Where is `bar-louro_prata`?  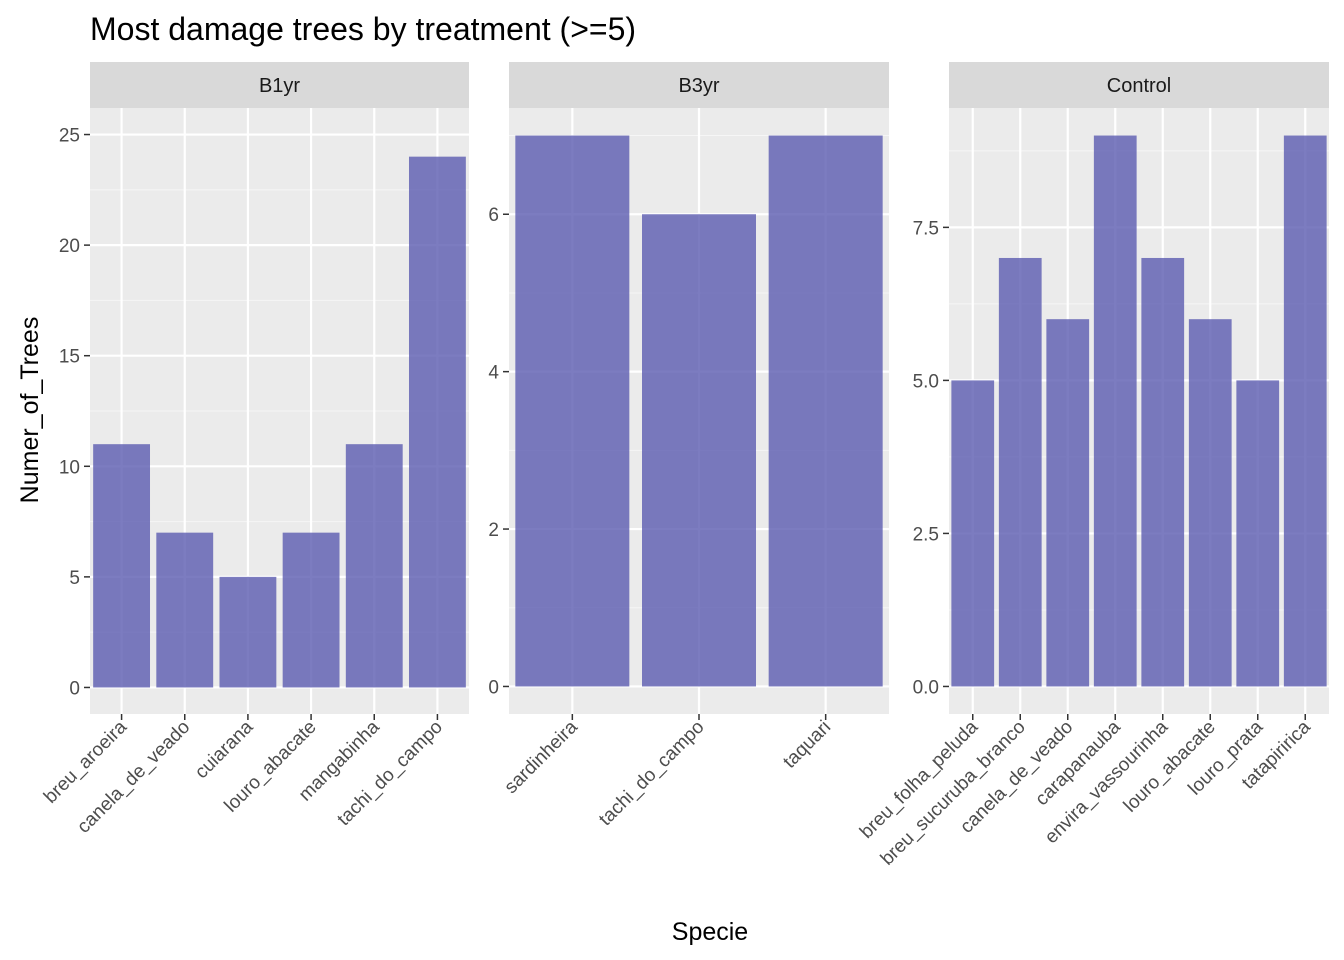 bar-louro_prata is located at coordinates (1258, 533).